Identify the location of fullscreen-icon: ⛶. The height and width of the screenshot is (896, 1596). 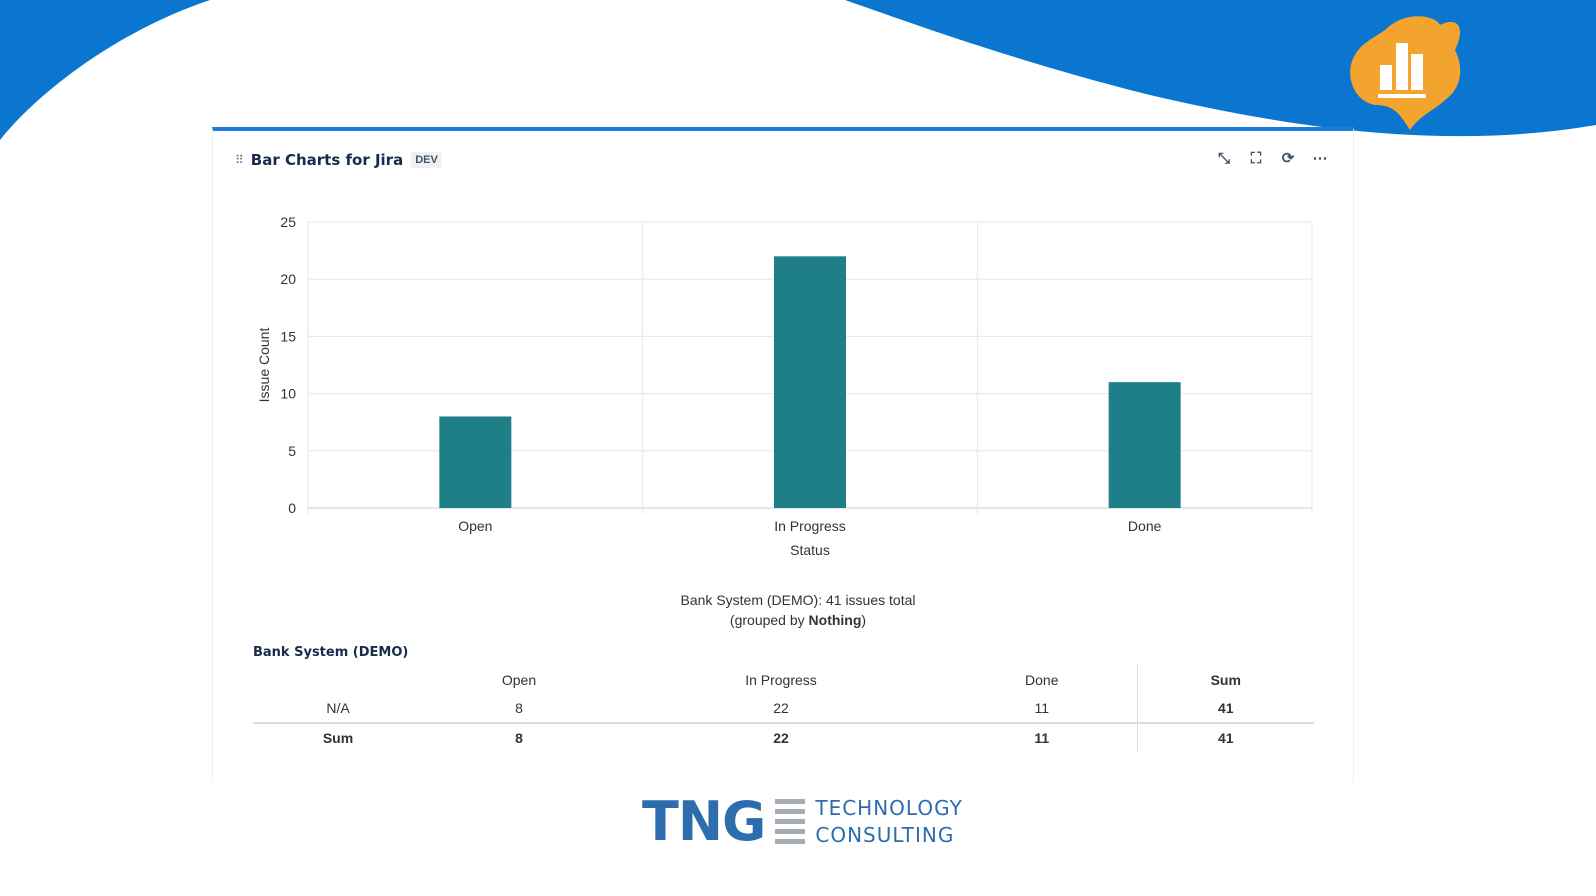
(1256, 158).